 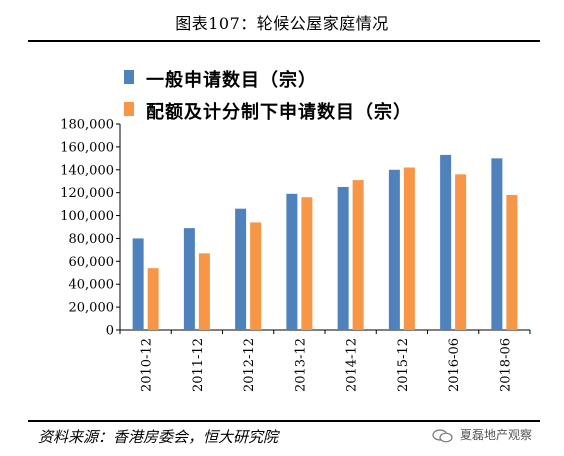 What do you see at coordinates (403, 365) in the screenshot?
I see `x-tick-label: 2015-12` at bounding box center [403, 365].